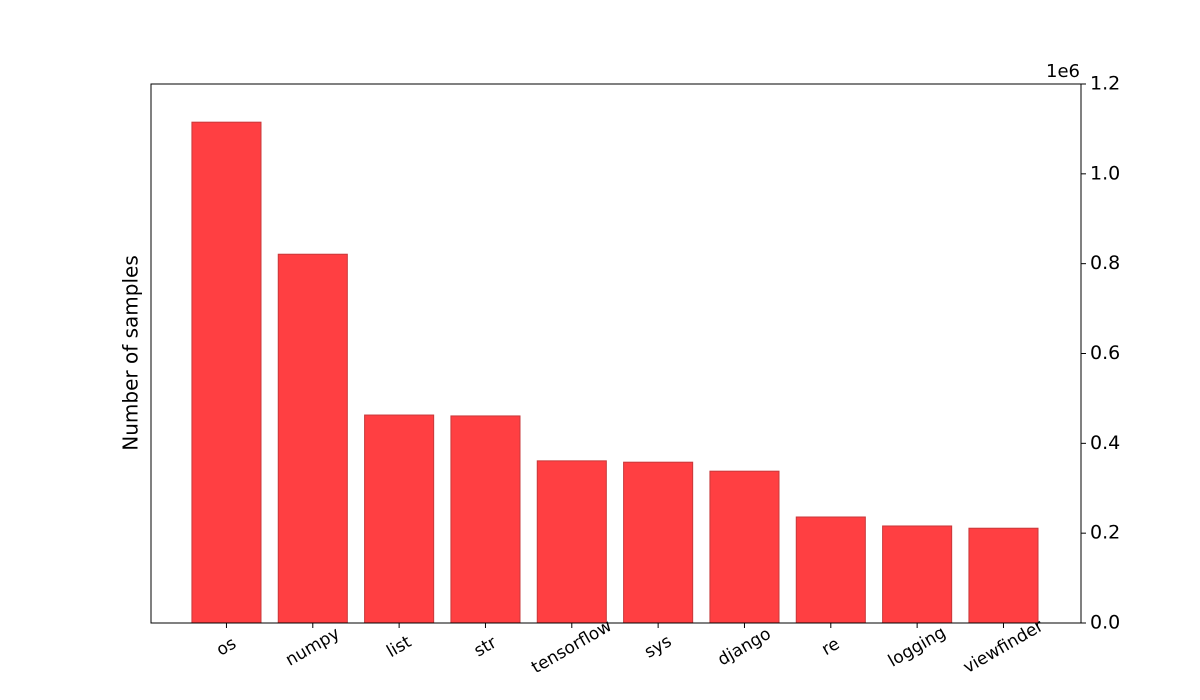  What do you see at coordinates (131, 352) in the screenshot?
I see `y-axis-label: Number of samples` at bounding box center [131, 352].